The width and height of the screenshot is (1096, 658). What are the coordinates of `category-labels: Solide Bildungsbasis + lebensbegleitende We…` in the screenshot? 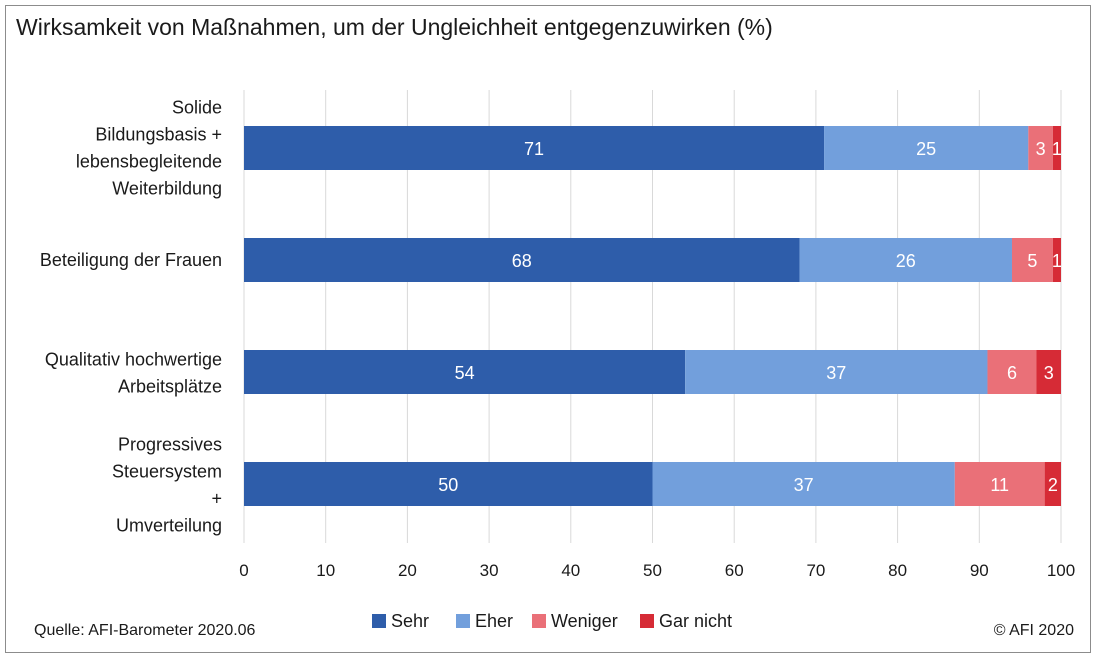 It's located at (131, 317).